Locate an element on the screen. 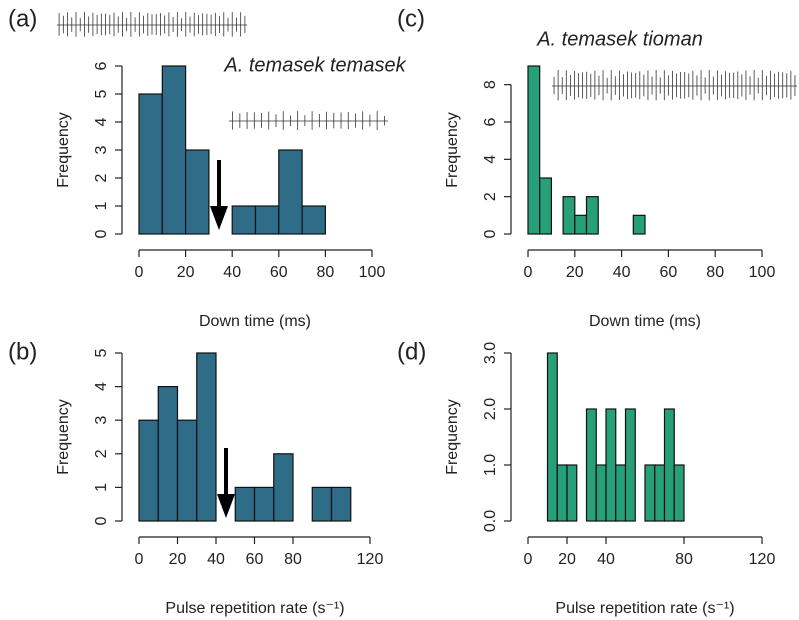  y-tick-label: 8 is located at coordinates (490, 84).